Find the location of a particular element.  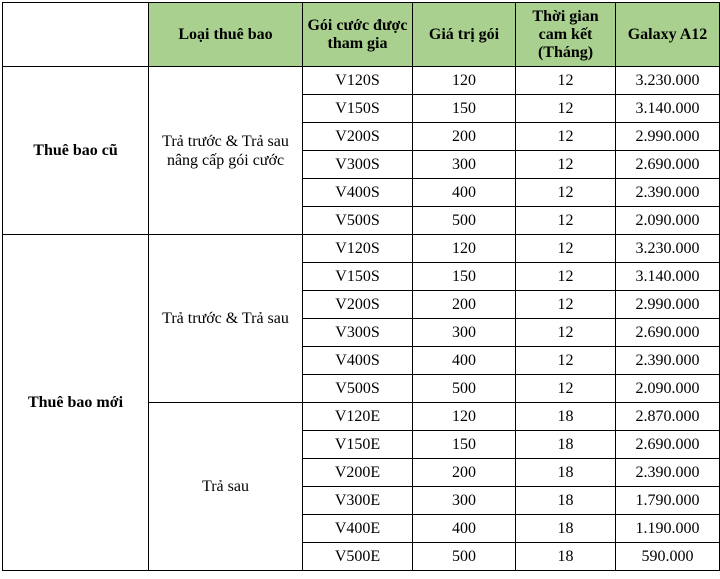

subscriber-group-label: Thuê bao mới is located at coordinates (75, 402).